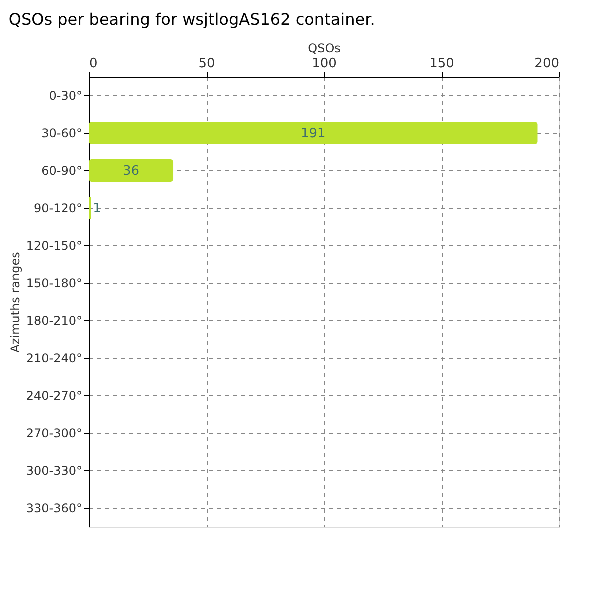 The image size is (600, 600). Describe the element at coordinates (15, 302) in the screenshot. I see `y-axis-title: Azimuths ranges` at that location.